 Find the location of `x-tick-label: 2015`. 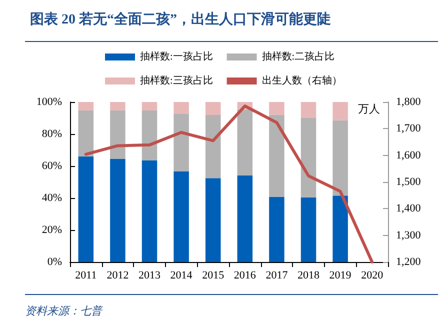

x-tick-label: 2015 is located at coordinates (213, 276).